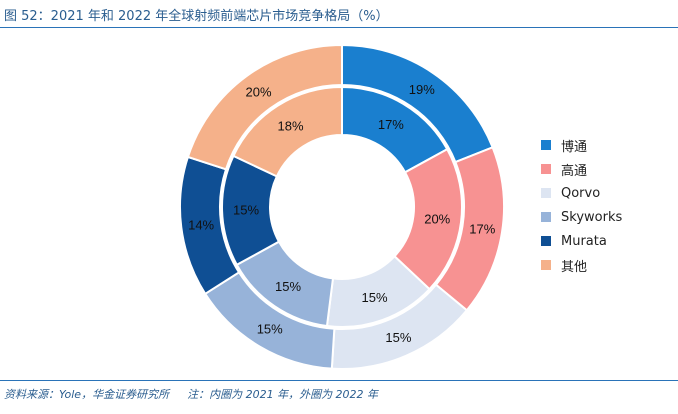  I want to click on slice-label-2022-1: 17%, so click(482, 229).